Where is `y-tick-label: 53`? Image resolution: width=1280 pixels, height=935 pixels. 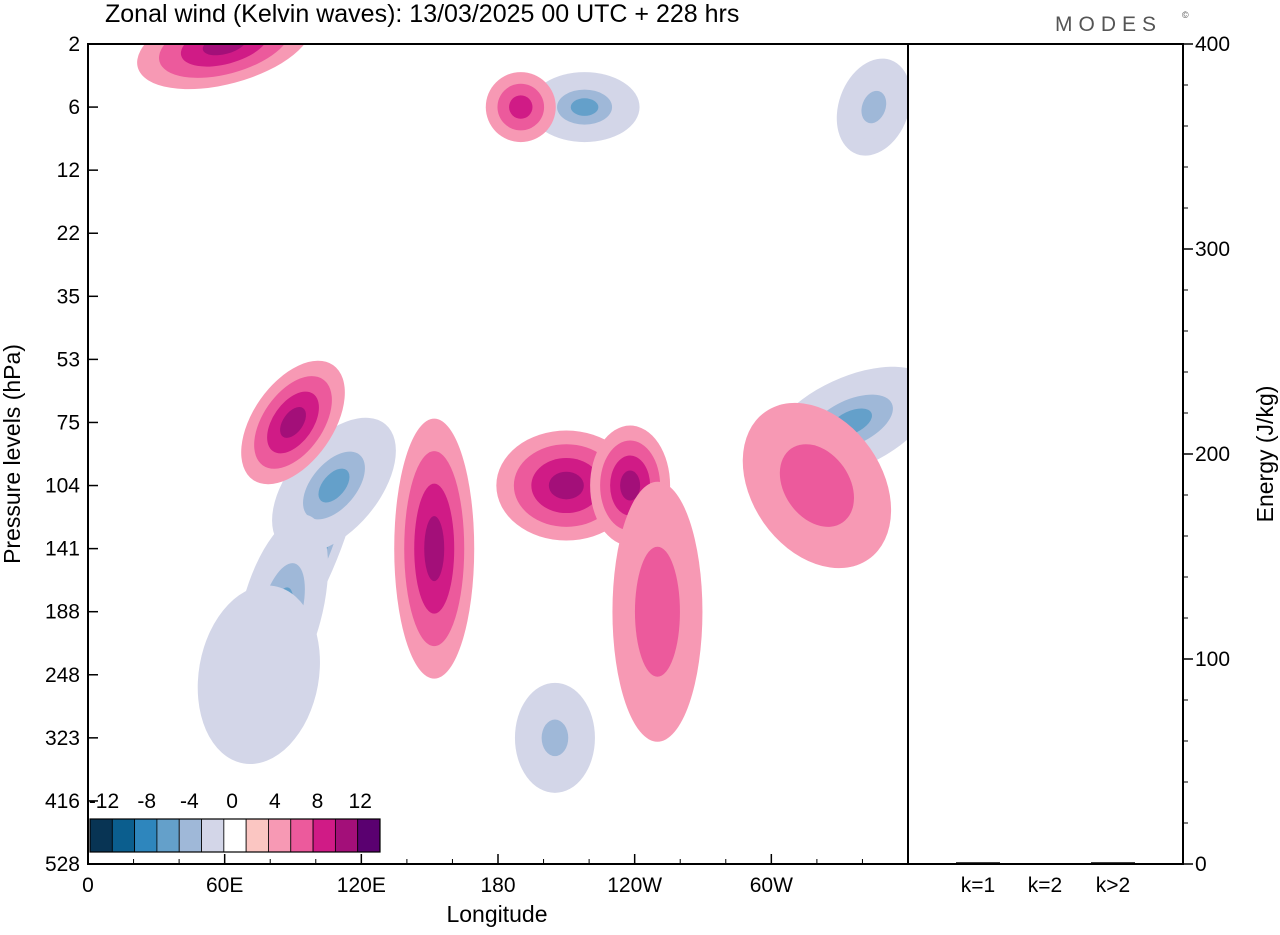
y-tick-label: 53 is located at coordinates (68, 359).